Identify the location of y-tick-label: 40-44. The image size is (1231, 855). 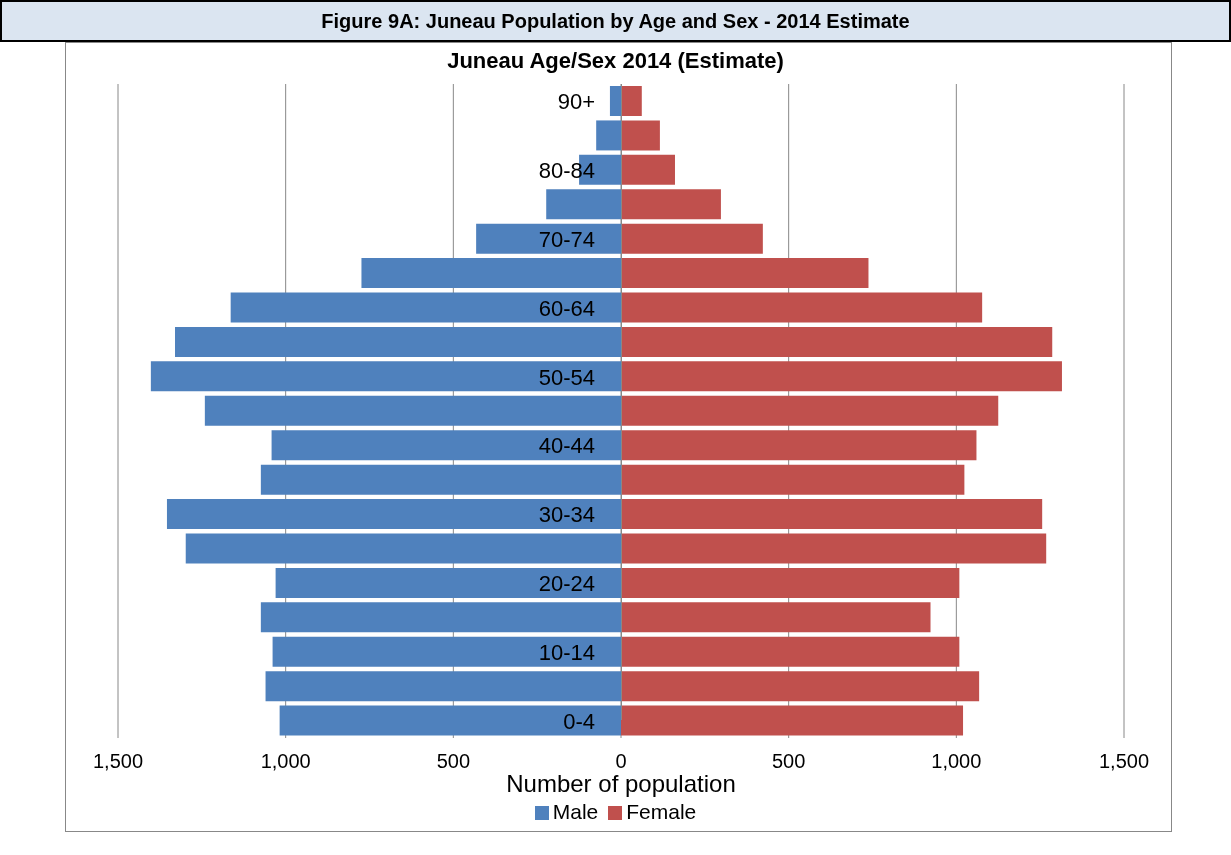
(566, 446).